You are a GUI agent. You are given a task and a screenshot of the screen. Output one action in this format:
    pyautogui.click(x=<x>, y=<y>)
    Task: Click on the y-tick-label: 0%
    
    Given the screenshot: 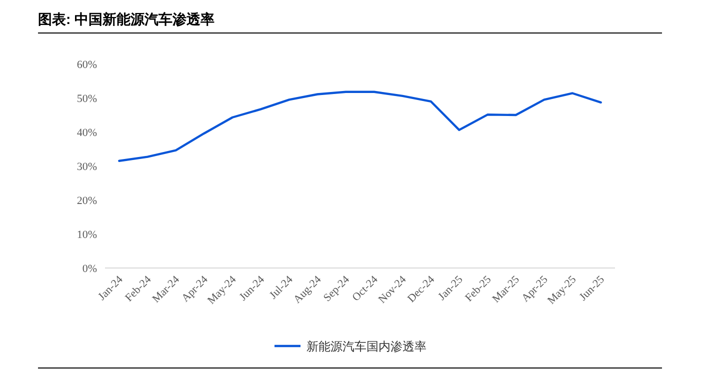 What is the action you would take?
    pyautogui.click(x=89, y=269)
    